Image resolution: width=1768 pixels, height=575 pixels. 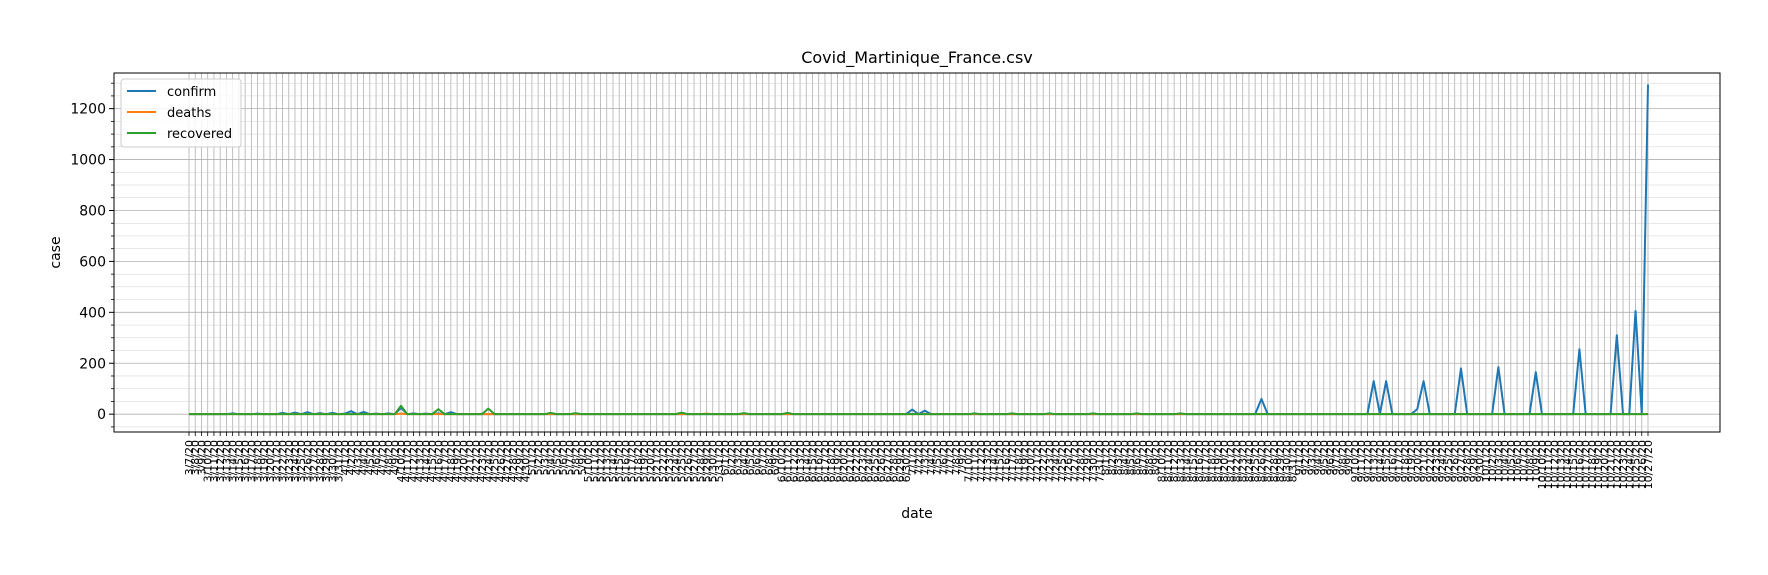 What do you see at coordinates (917, 514) in the screenshot?
I see `x-axis-label: date` at bounding box center [917, 514].